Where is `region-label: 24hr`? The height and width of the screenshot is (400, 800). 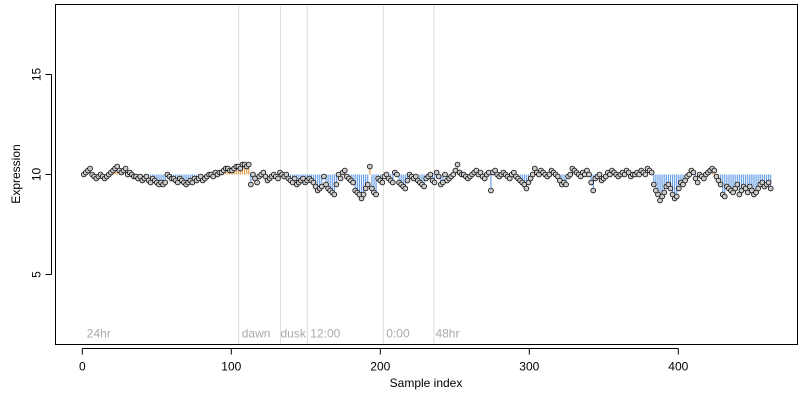 region-label: 24hr is located at coordinates (99, 334).